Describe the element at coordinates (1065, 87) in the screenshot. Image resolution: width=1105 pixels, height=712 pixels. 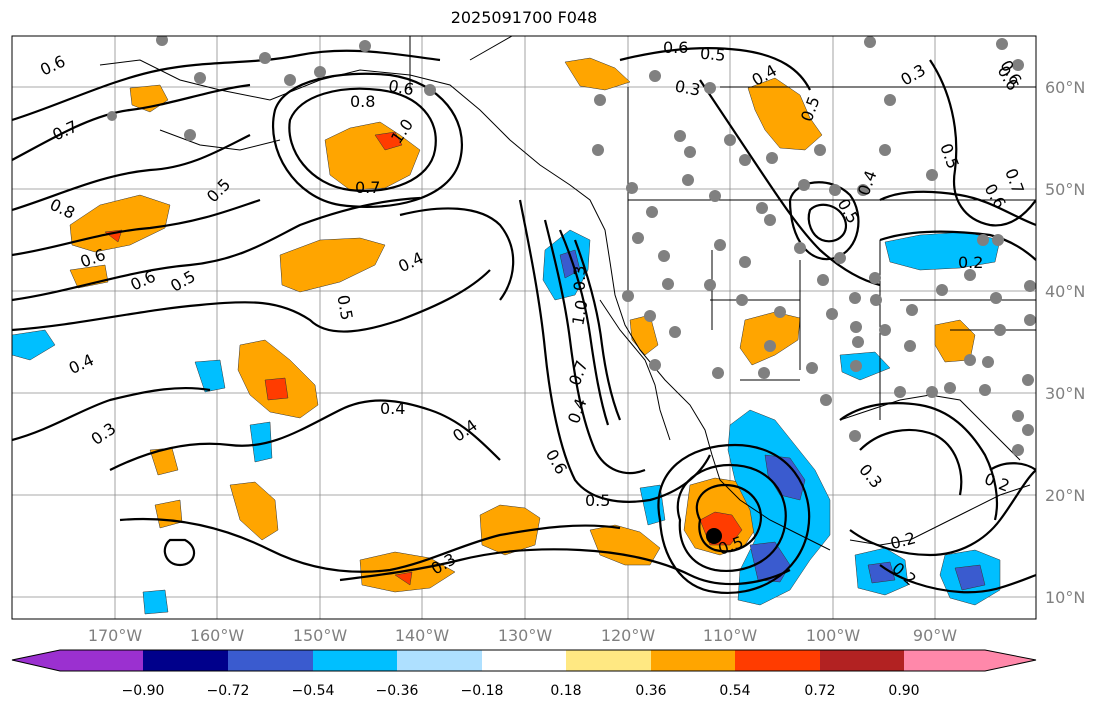
I see `lat-label-60n: 60°N` at that location.